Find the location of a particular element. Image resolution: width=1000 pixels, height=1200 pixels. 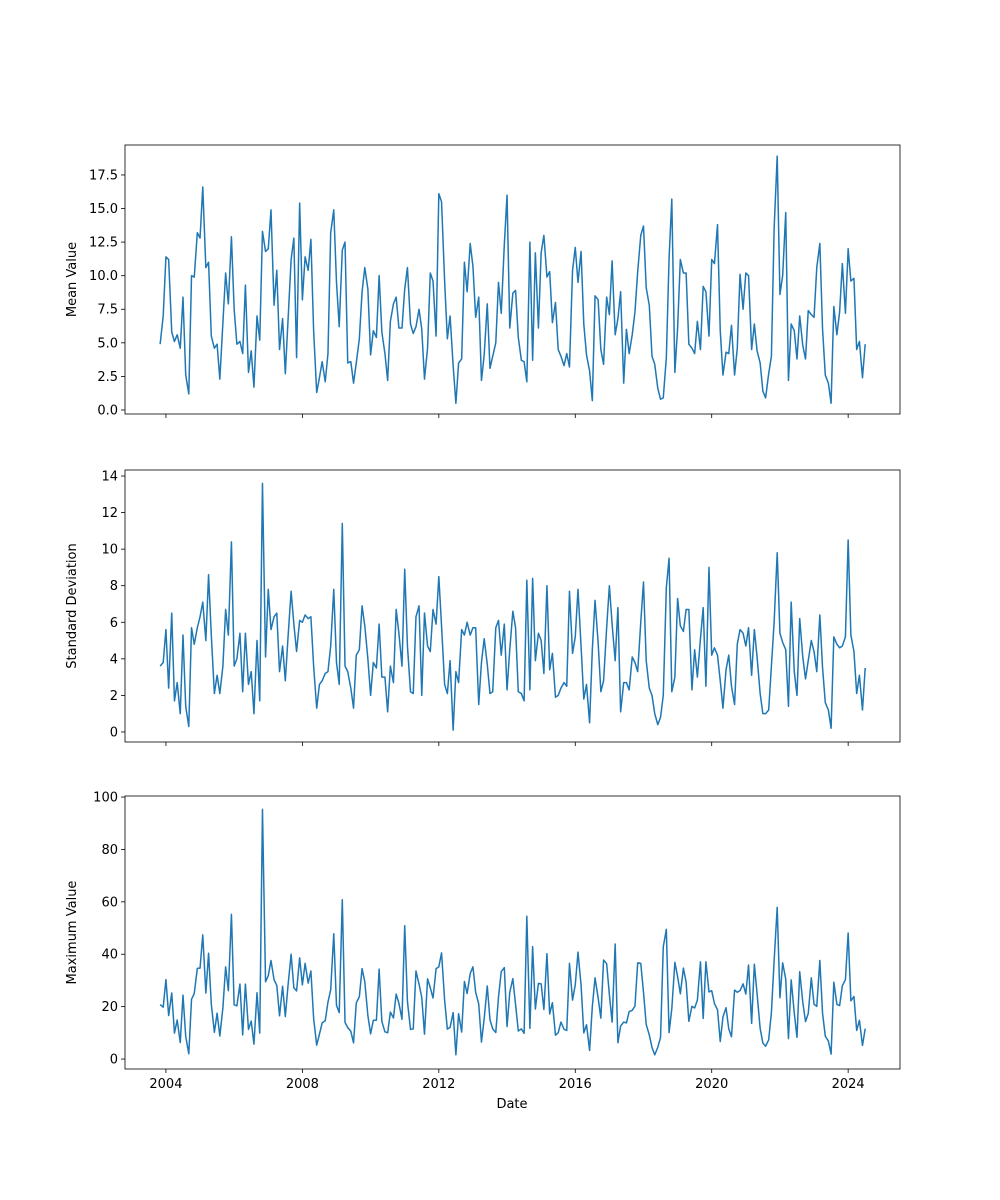

y-tick-label: 6 is located at coordinates (114, 623).